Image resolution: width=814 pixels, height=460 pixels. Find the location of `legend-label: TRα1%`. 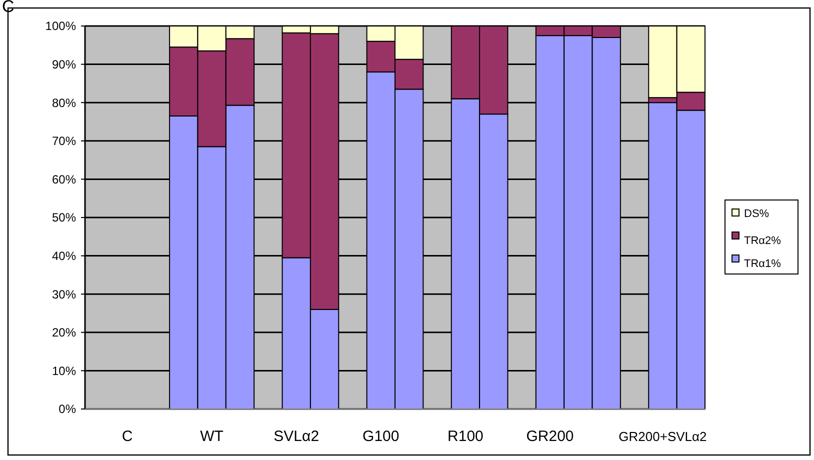

legend-label: TRα1% is located at coordinates (763, 264).